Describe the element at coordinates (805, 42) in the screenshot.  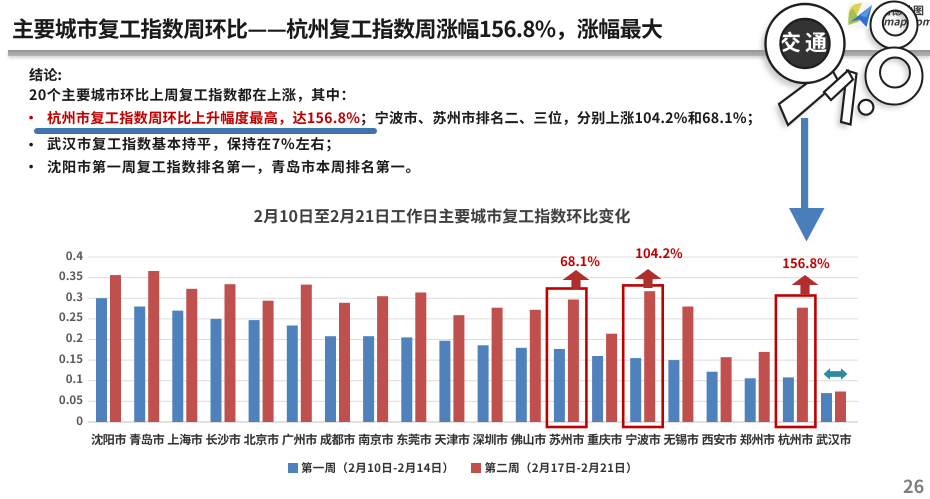
I see `svg-text: 交通` at that location.